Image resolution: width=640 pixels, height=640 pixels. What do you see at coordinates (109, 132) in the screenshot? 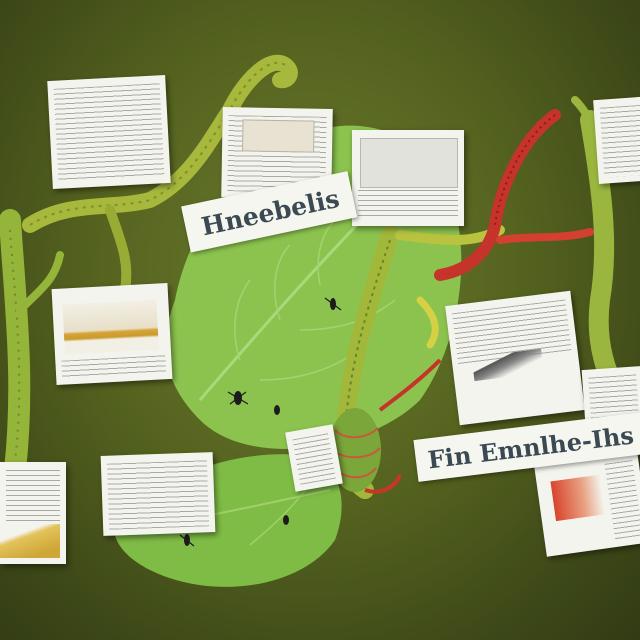
I see `note-card-top-left` at bounding box center [109, 132].